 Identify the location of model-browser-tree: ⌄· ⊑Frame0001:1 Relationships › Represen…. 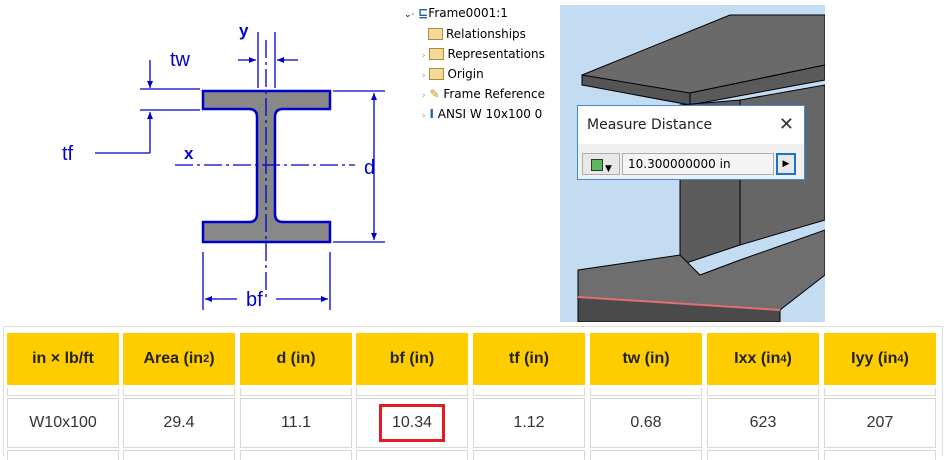
(479, 160).